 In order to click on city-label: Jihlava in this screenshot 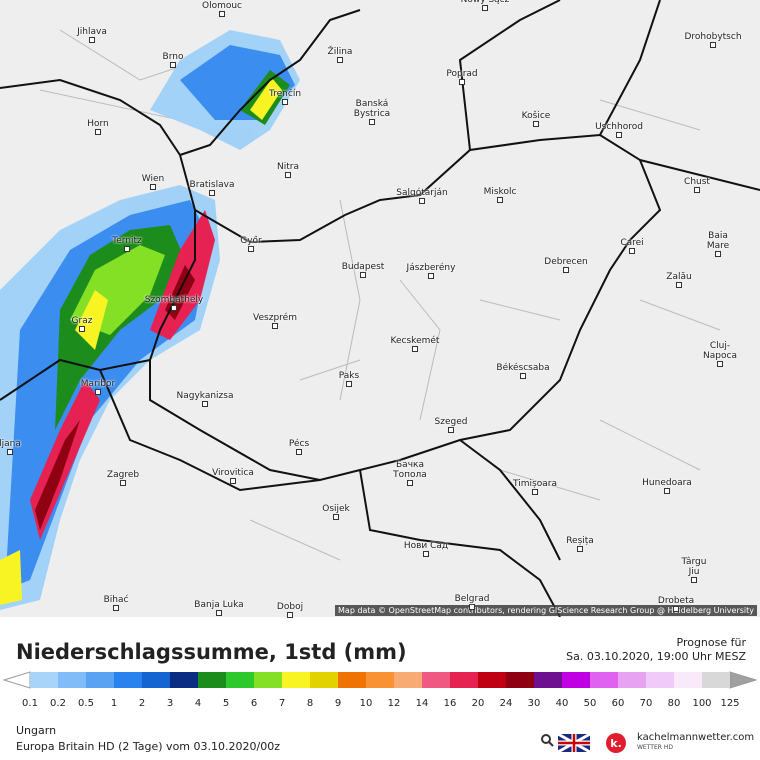, I will do `click(92, 32)`.